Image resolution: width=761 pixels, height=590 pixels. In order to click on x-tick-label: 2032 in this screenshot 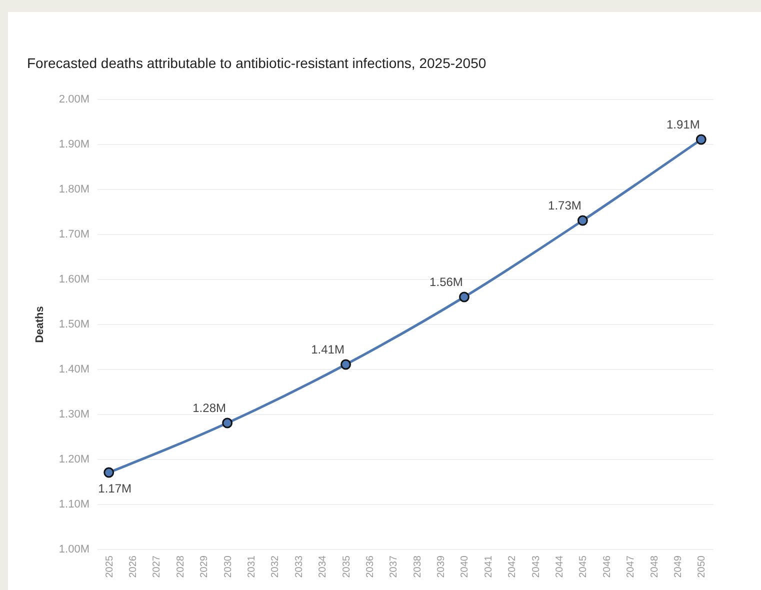, I will do `click(276, 566)`.